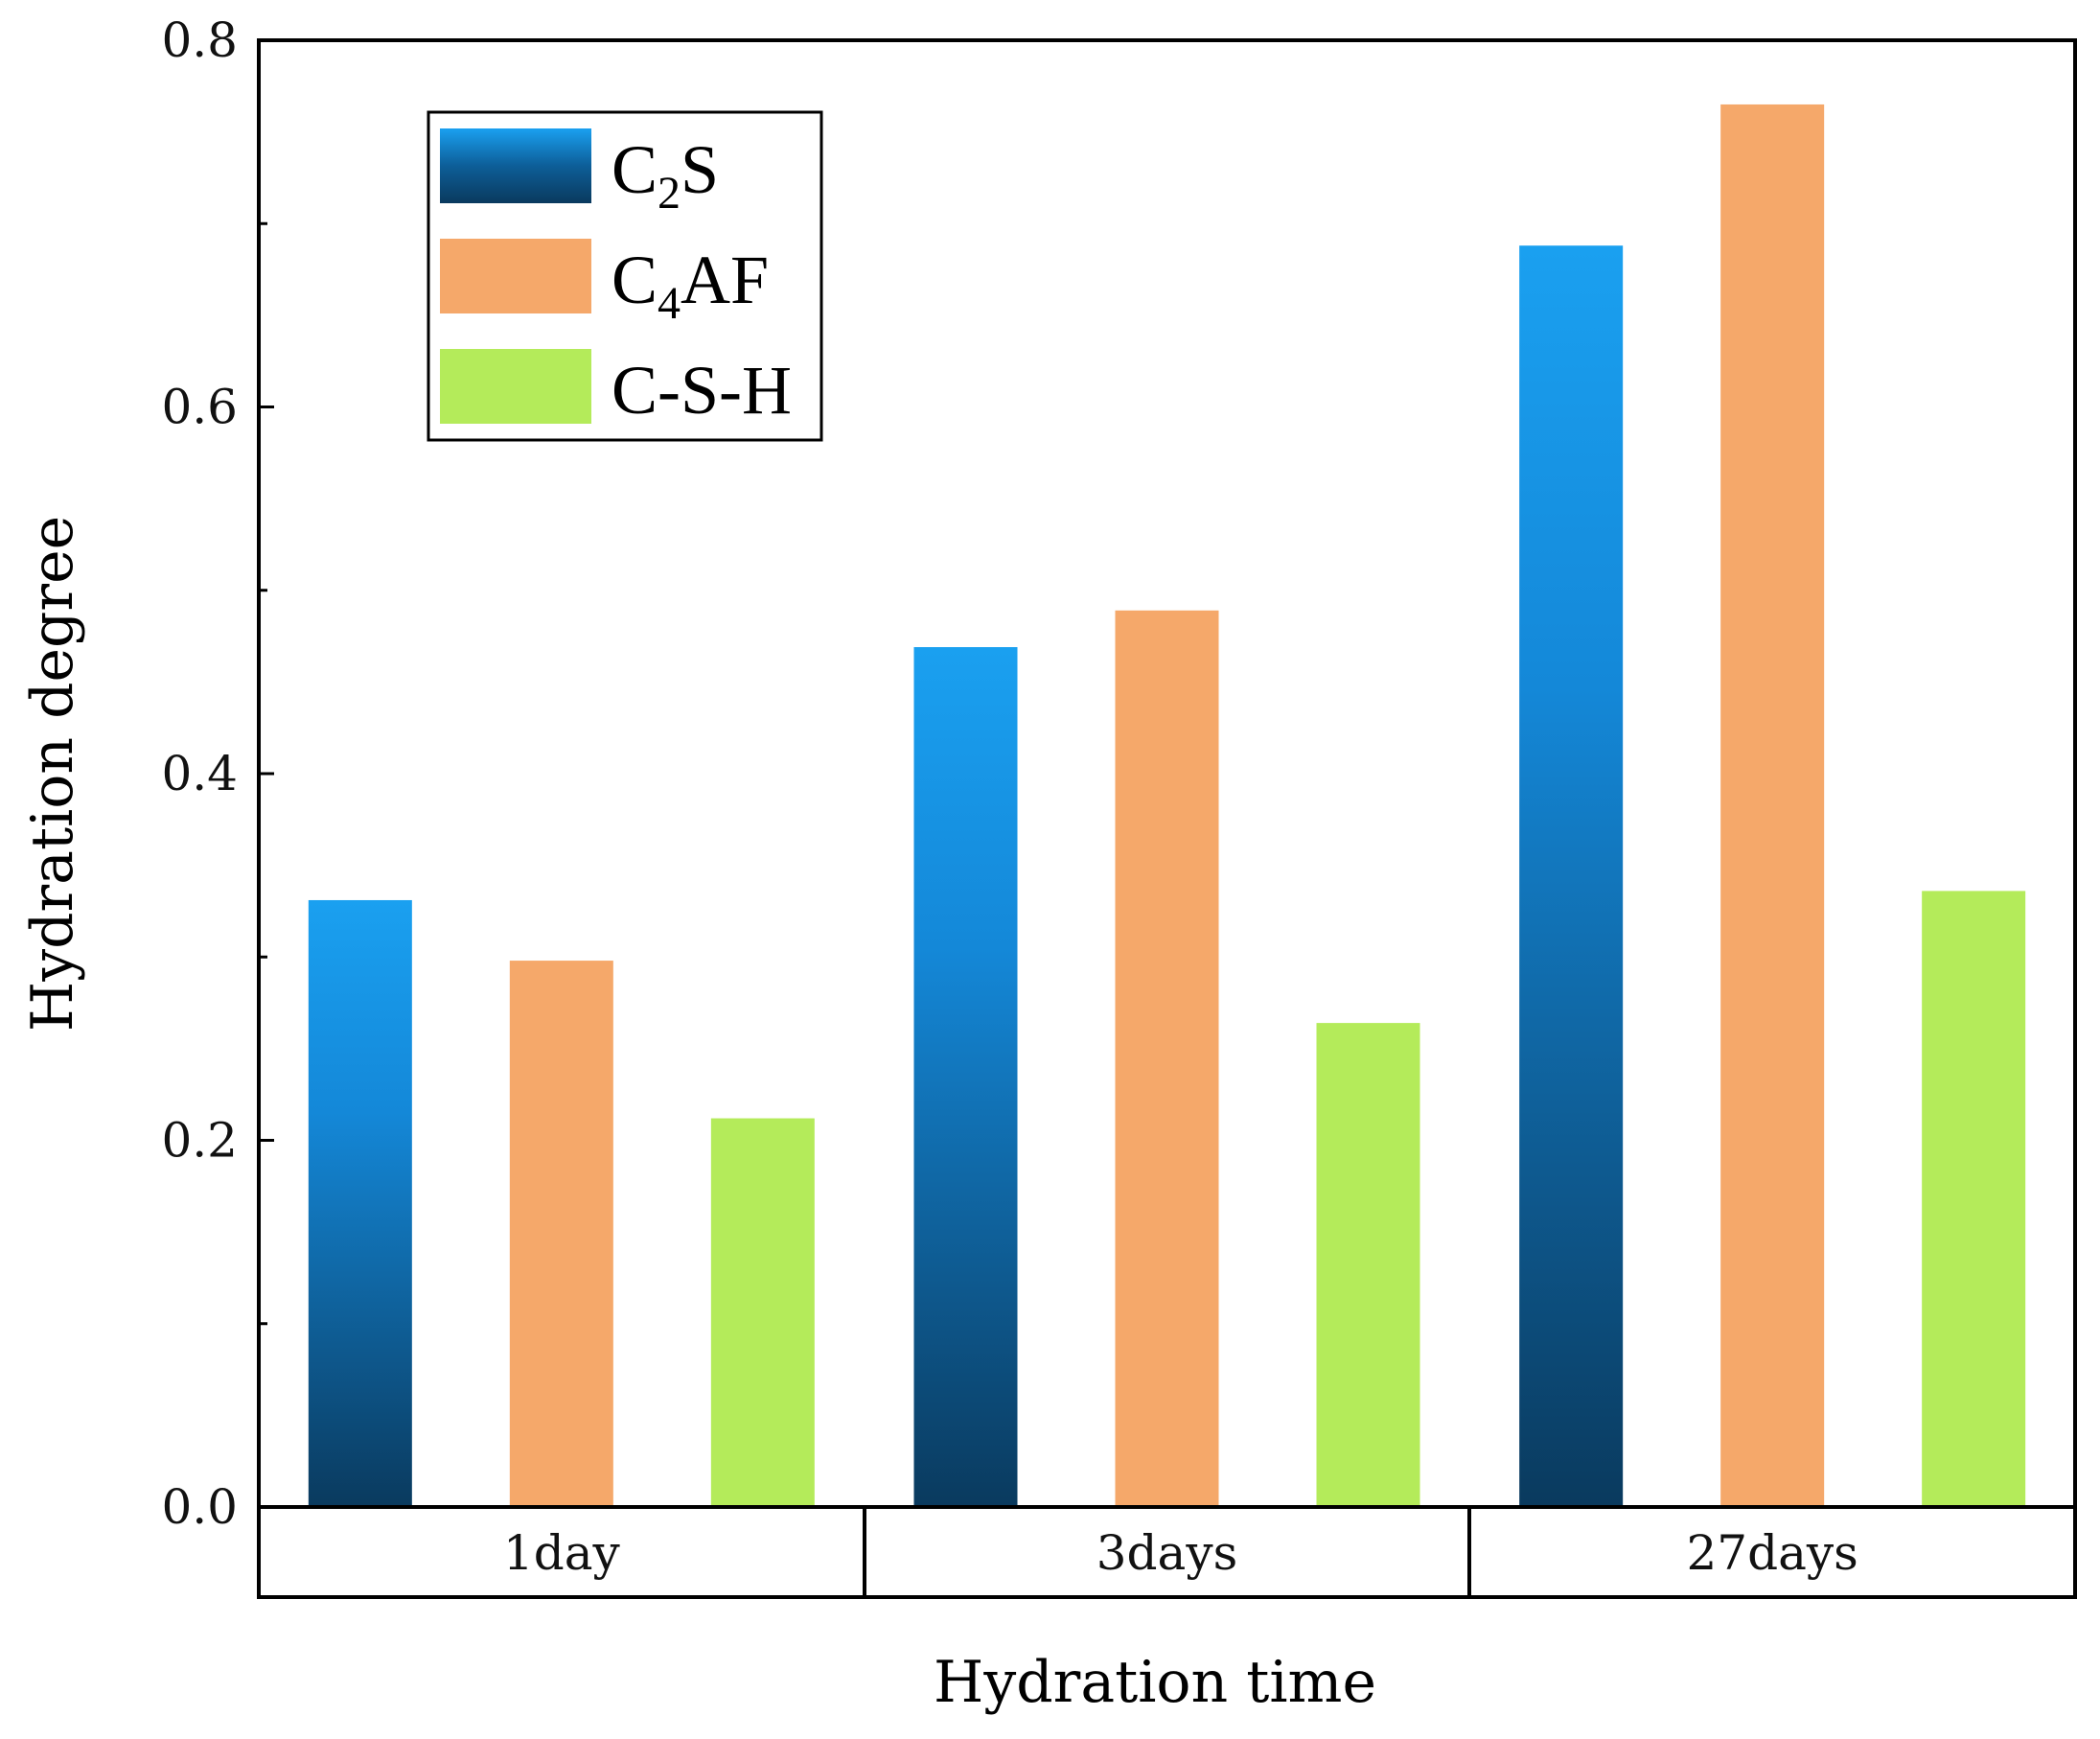 Image resolution: width=2100 pixels, height=1739 pixels. Describe the element at coordinates (199, 407) in the screenshot. I see `y-tick-label: 0.6` at that location.